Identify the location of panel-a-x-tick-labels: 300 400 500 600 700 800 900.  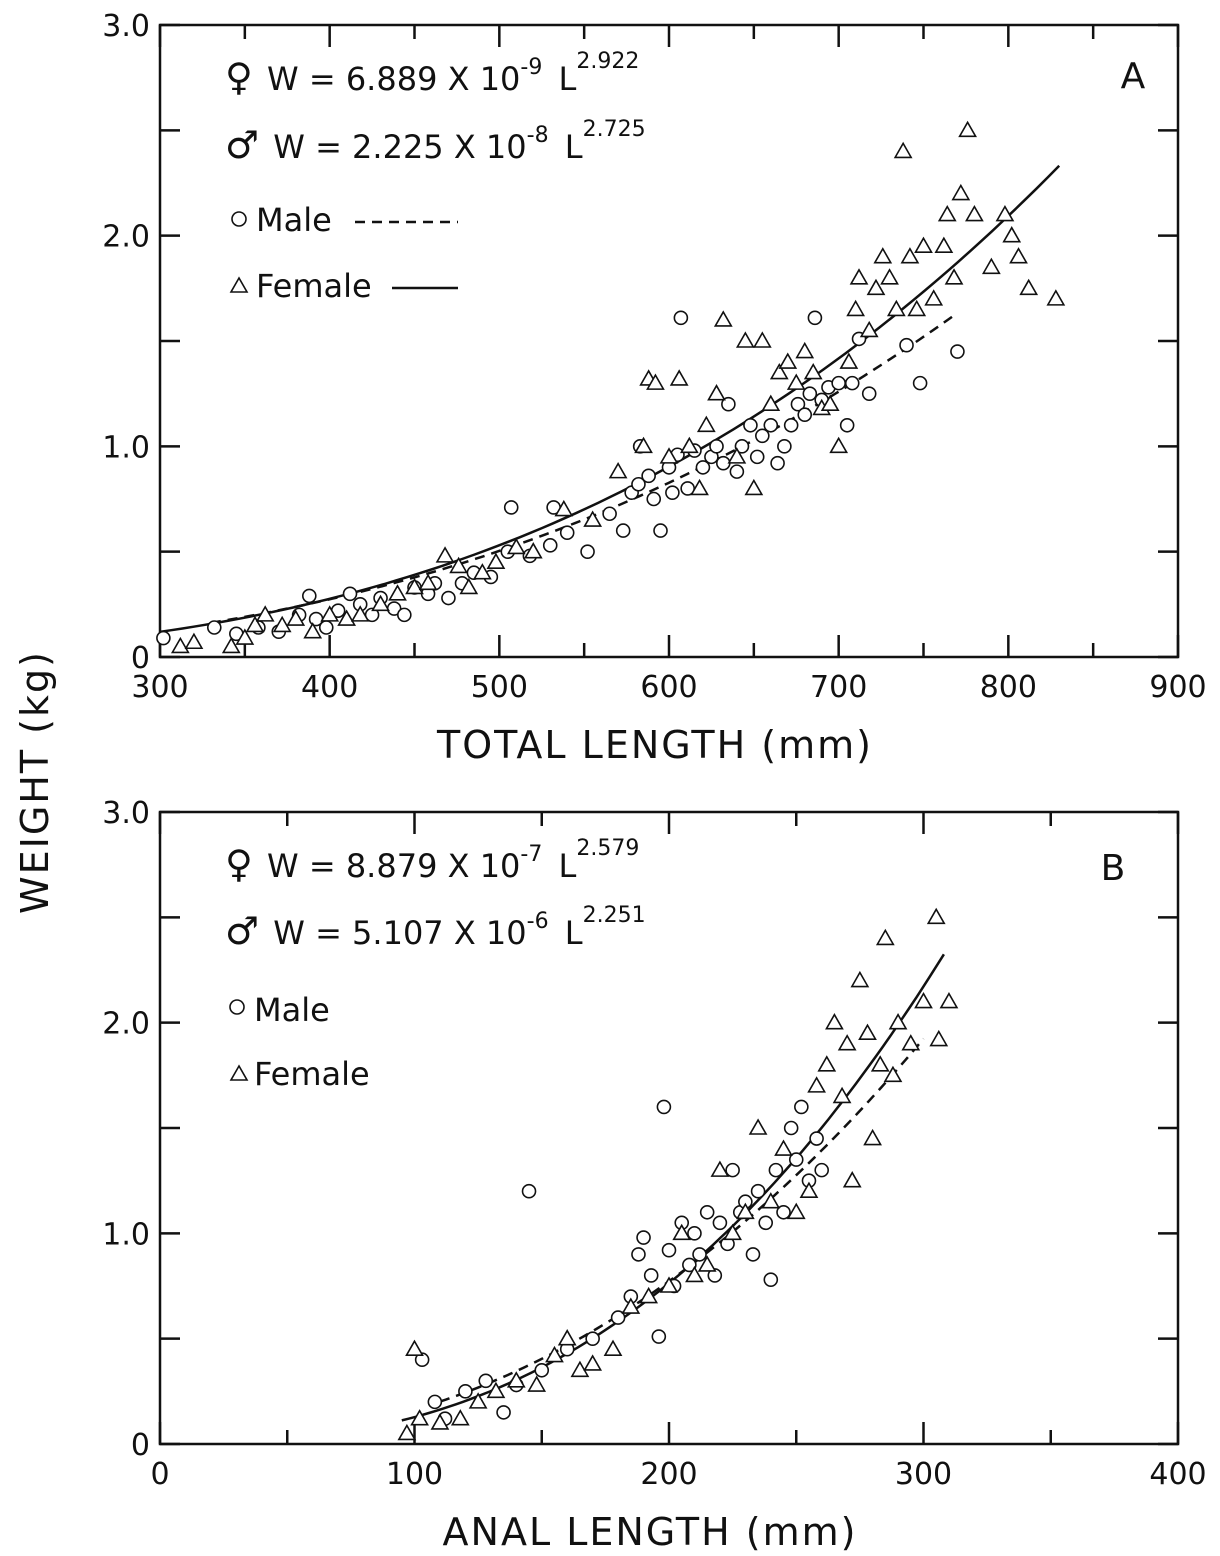
(668, 687).